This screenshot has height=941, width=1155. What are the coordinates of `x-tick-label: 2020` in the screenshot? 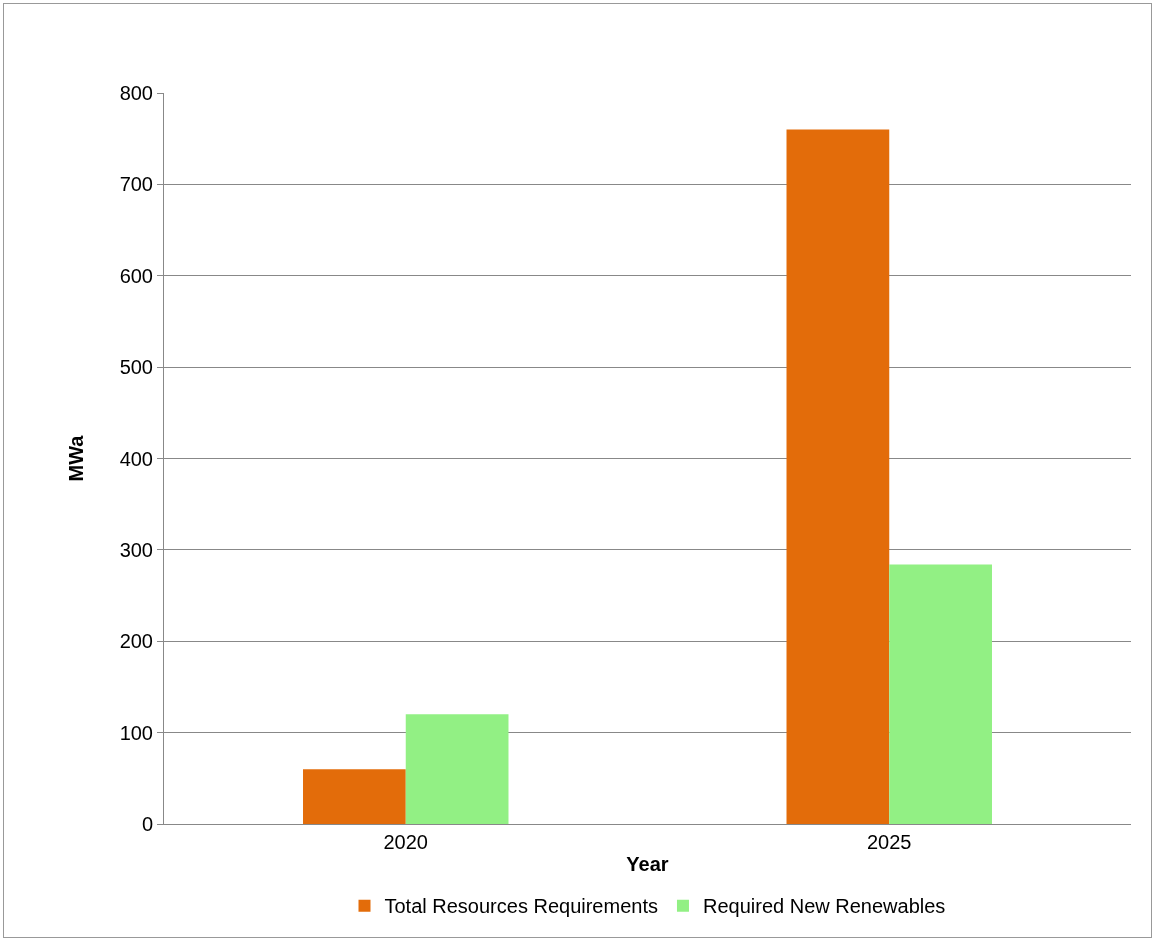 It's located at (405, 842).